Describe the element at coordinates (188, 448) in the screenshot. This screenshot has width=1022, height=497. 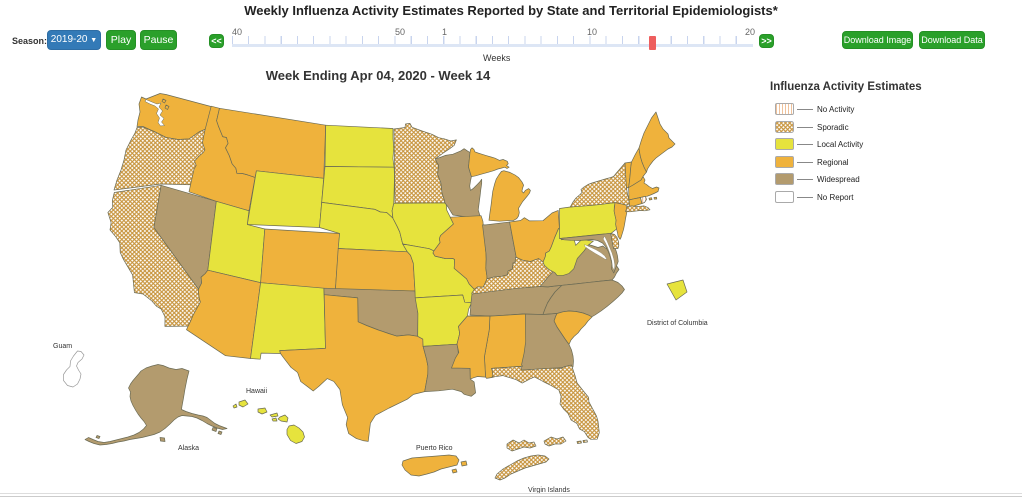
I see `svg-text: Alaska` at that location.